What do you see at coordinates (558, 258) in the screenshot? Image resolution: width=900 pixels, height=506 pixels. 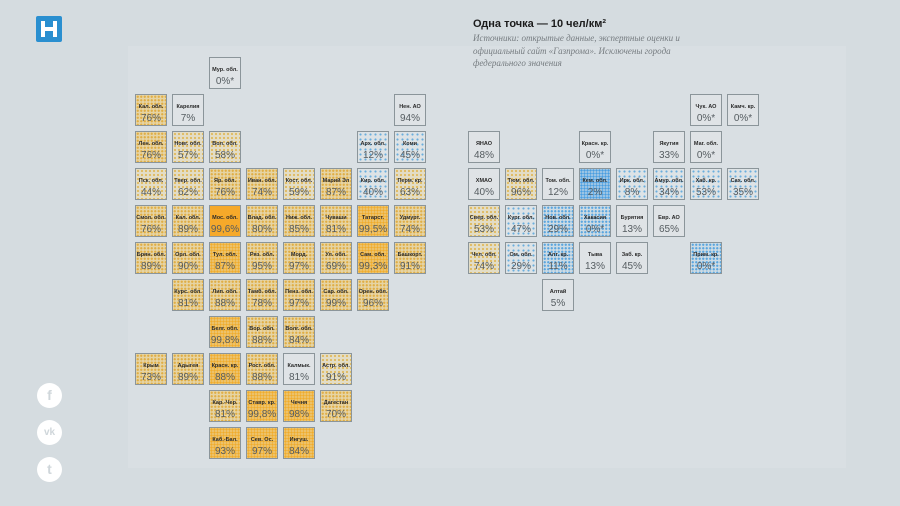 I see `region-tile: Алт. кр. 11%` at bounding box center [558, 258].